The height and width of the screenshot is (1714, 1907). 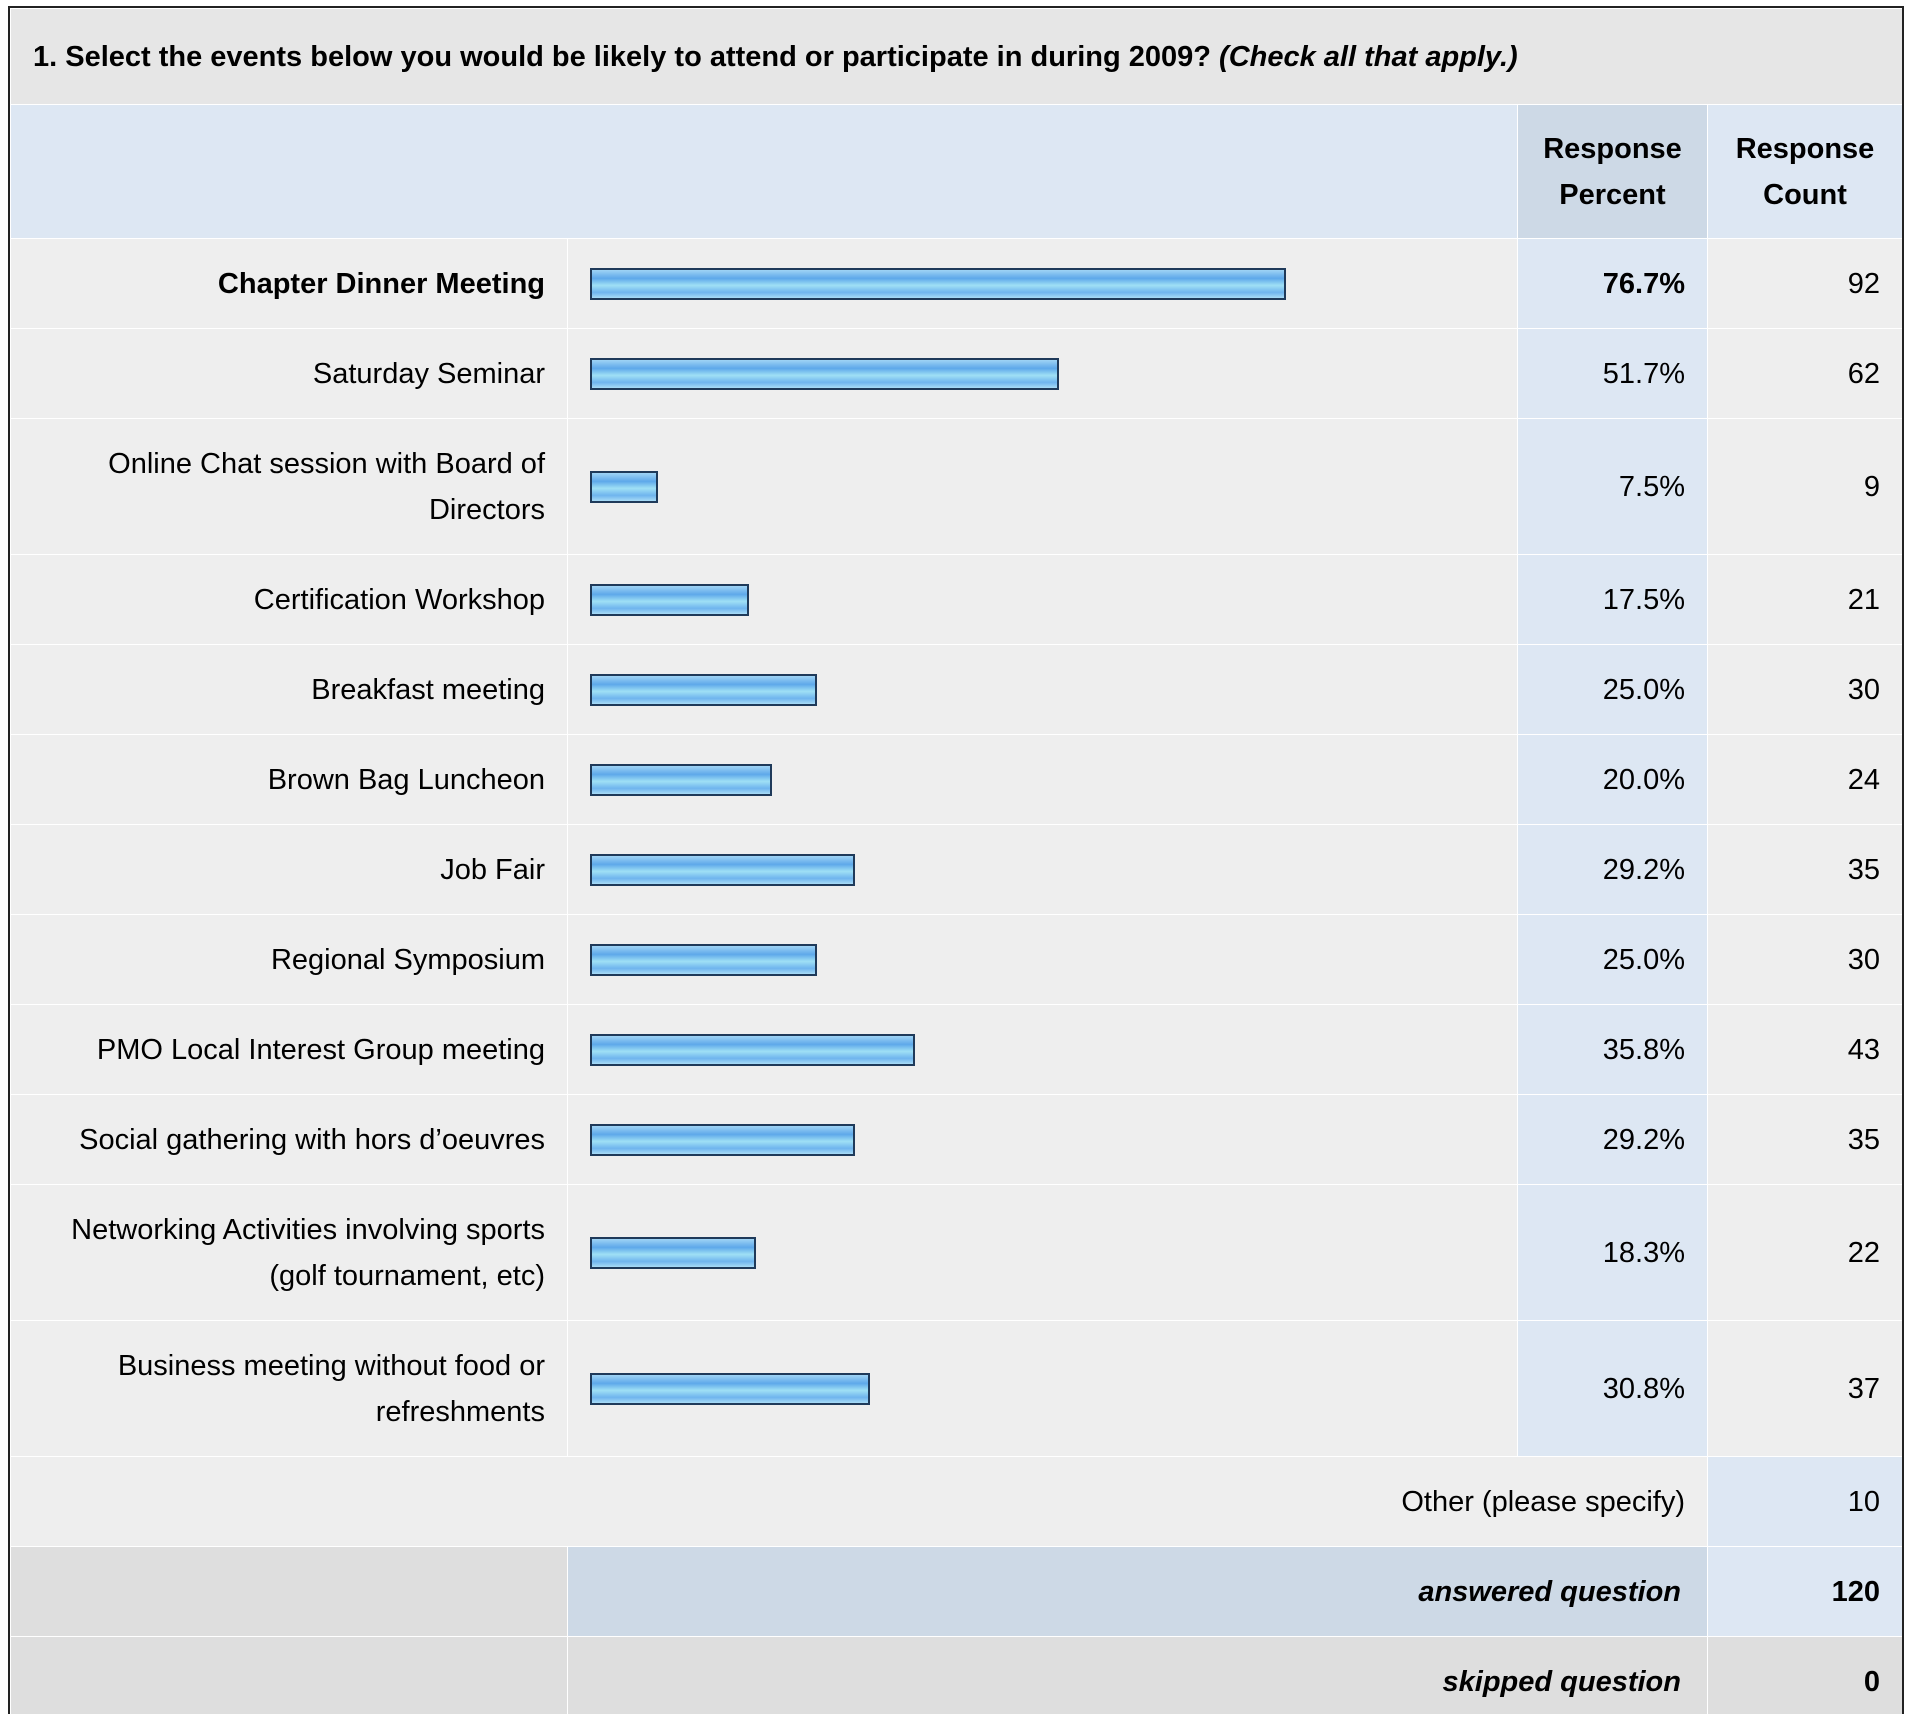 What do you see at coordinates (1612, 1252) in the screenshot?
I see `response-percent: 18.3%` at bounding box center [1612, 1252].